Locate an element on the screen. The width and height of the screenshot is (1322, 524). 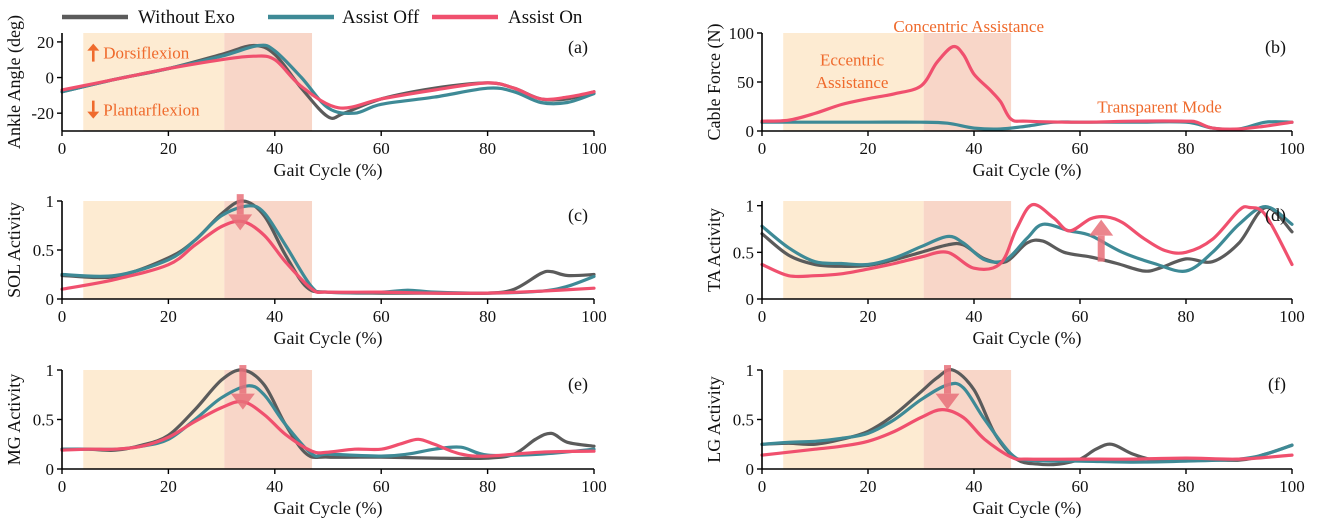
series-line-on-b is located at coordinates (1027, 87).